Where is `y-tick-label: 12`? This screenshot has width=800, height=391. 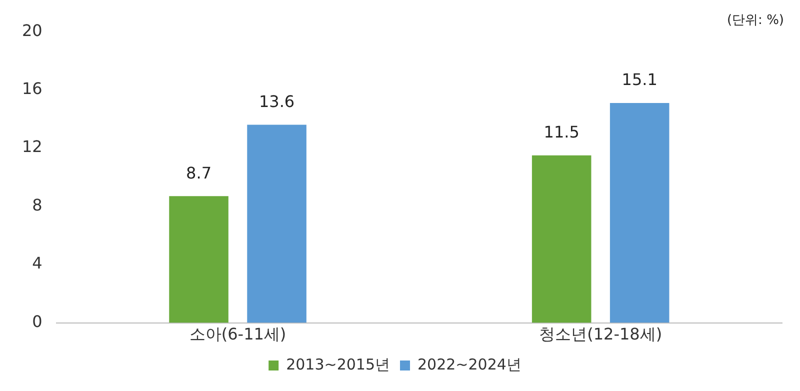 y-tick-label: 12 is located at coordinates (32, 146).